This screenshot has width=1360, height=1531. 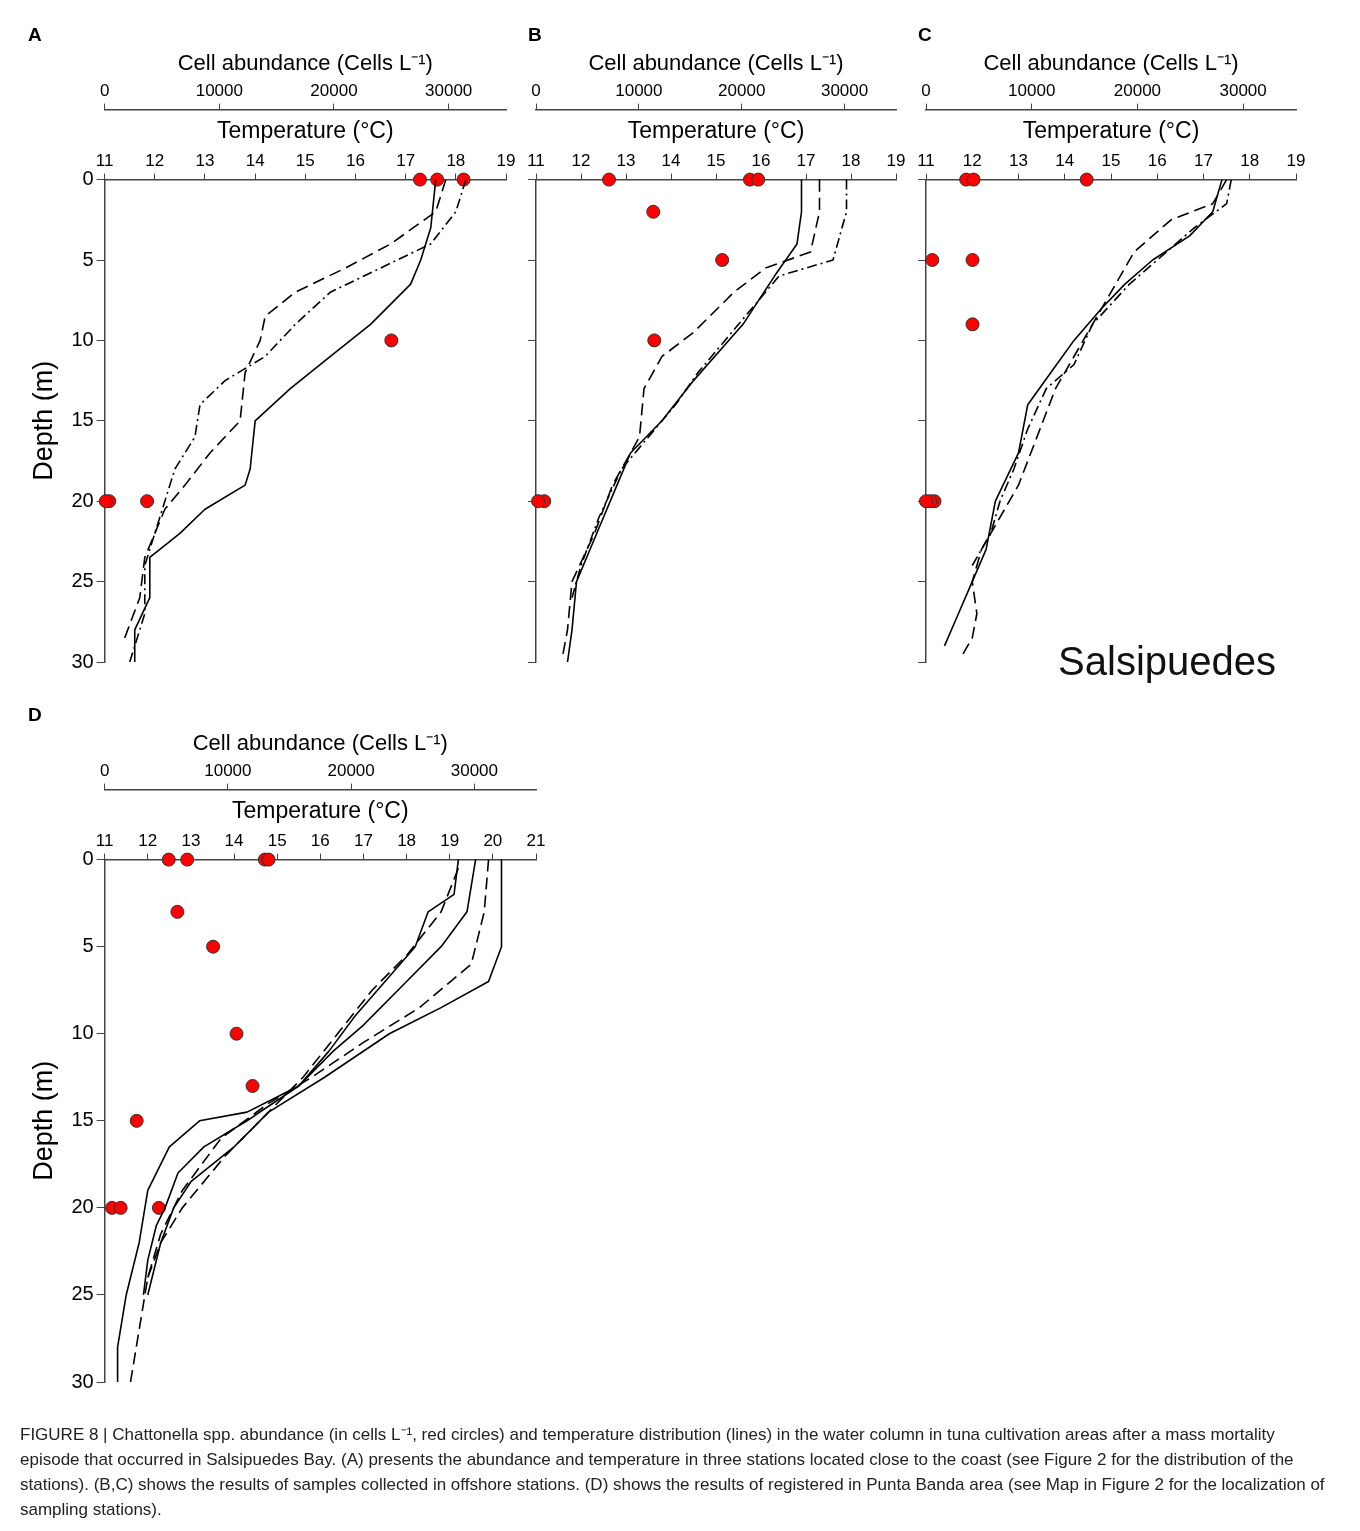 What do you see at coordinates (673, 1472) in the screenshot?
I see `caption: FIGURE 8 | Chattonella spp. abundance (in cells L⁻¹, red circles) and temperature distribution (lines) in the water column in tuna cultivation areas after a mass mortality episode that occurred in Salsipuedes Bay. (A) presents the abundance and temperature in three stations located close to the coast (see Figure 2 for the distribution of the stations). (B,C) shows the results of samples collected in offshore stations. (D) shows the results of registered in Punta Banda area (see Map in Figure 2 for the localization of sampling stations).` at bounding box center [673, 1472].